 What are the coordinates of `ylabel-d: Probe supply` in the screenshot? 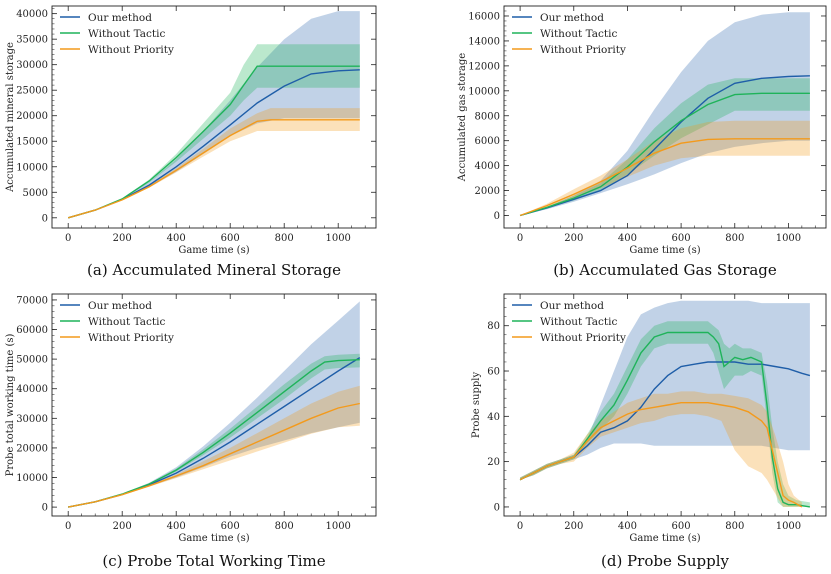 It's located at (476, 405).